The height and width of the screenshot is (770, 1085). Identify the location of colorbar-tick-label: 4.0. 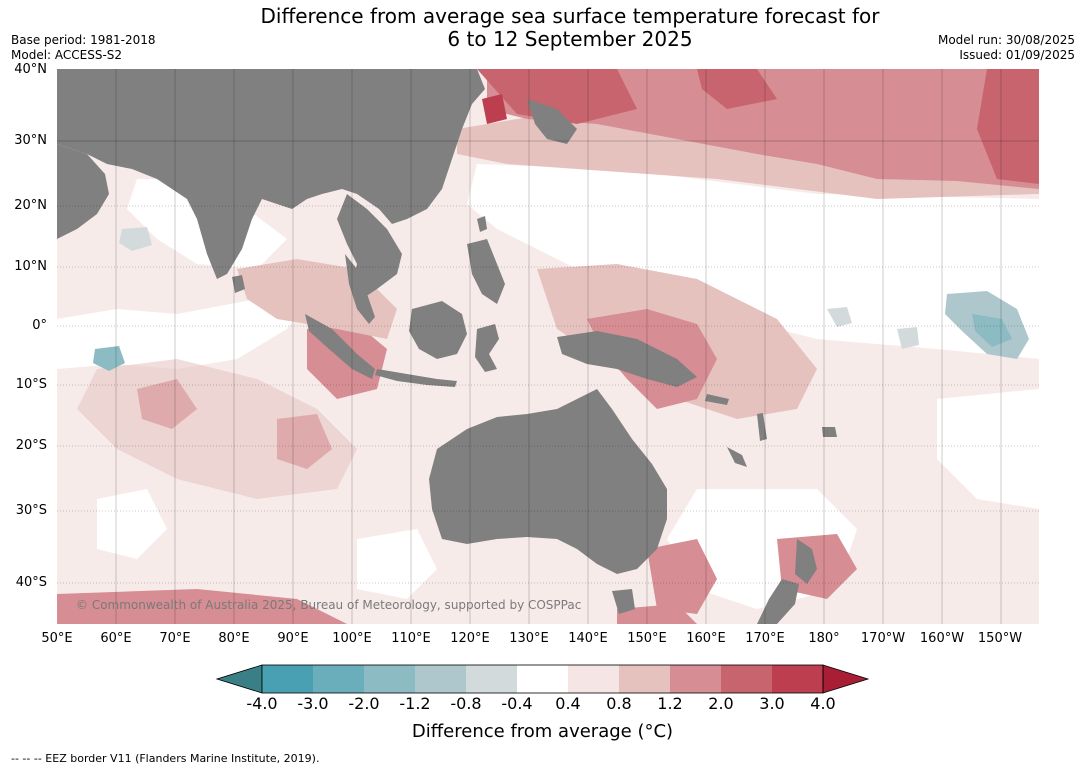
(823, 703).